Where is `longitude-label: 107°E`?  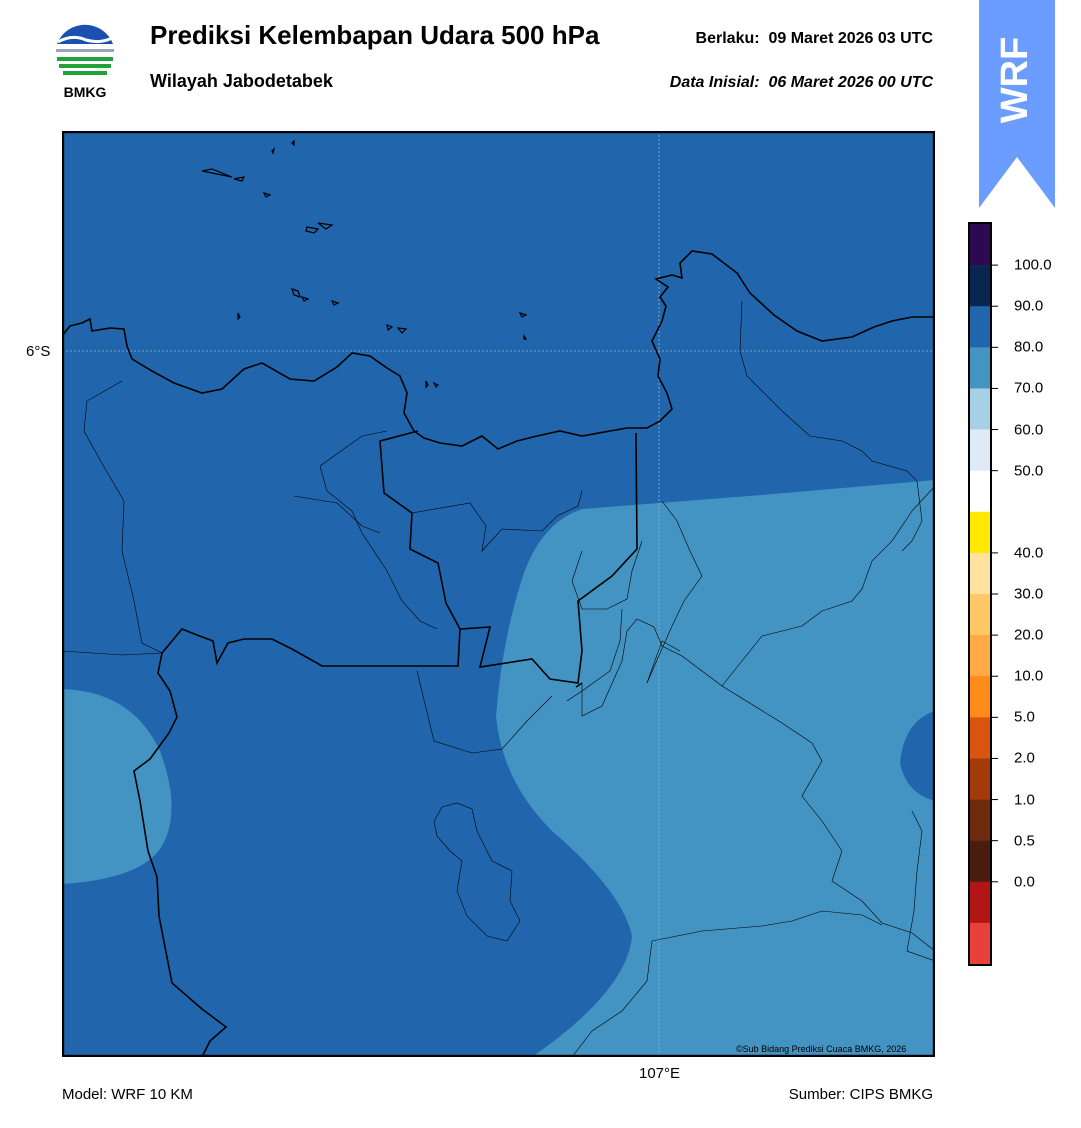
longitude-label: 107°E is located at coordinates (660, 1073).